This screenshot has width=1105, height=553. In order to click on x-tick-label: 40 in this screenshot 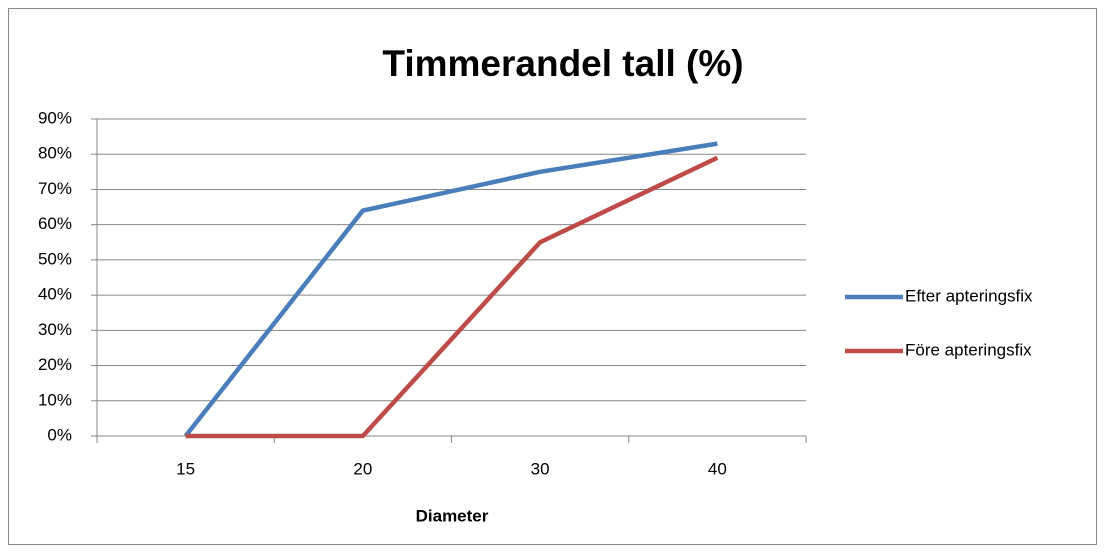, I will do `click(717, 468)`.